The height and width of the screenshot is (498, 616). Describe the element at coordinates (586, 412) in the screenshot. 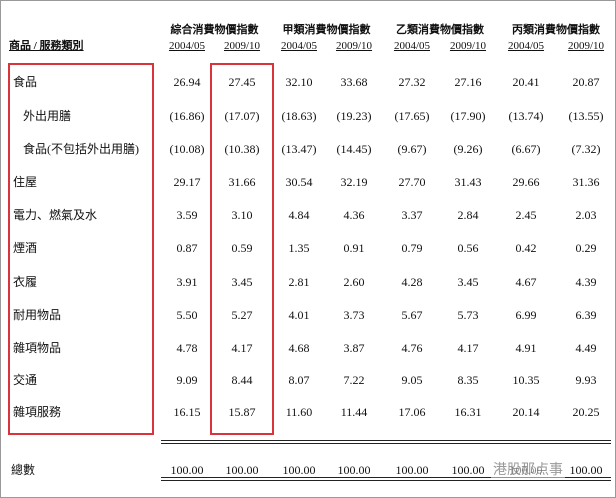

I see `cell: 20.25` at that location.